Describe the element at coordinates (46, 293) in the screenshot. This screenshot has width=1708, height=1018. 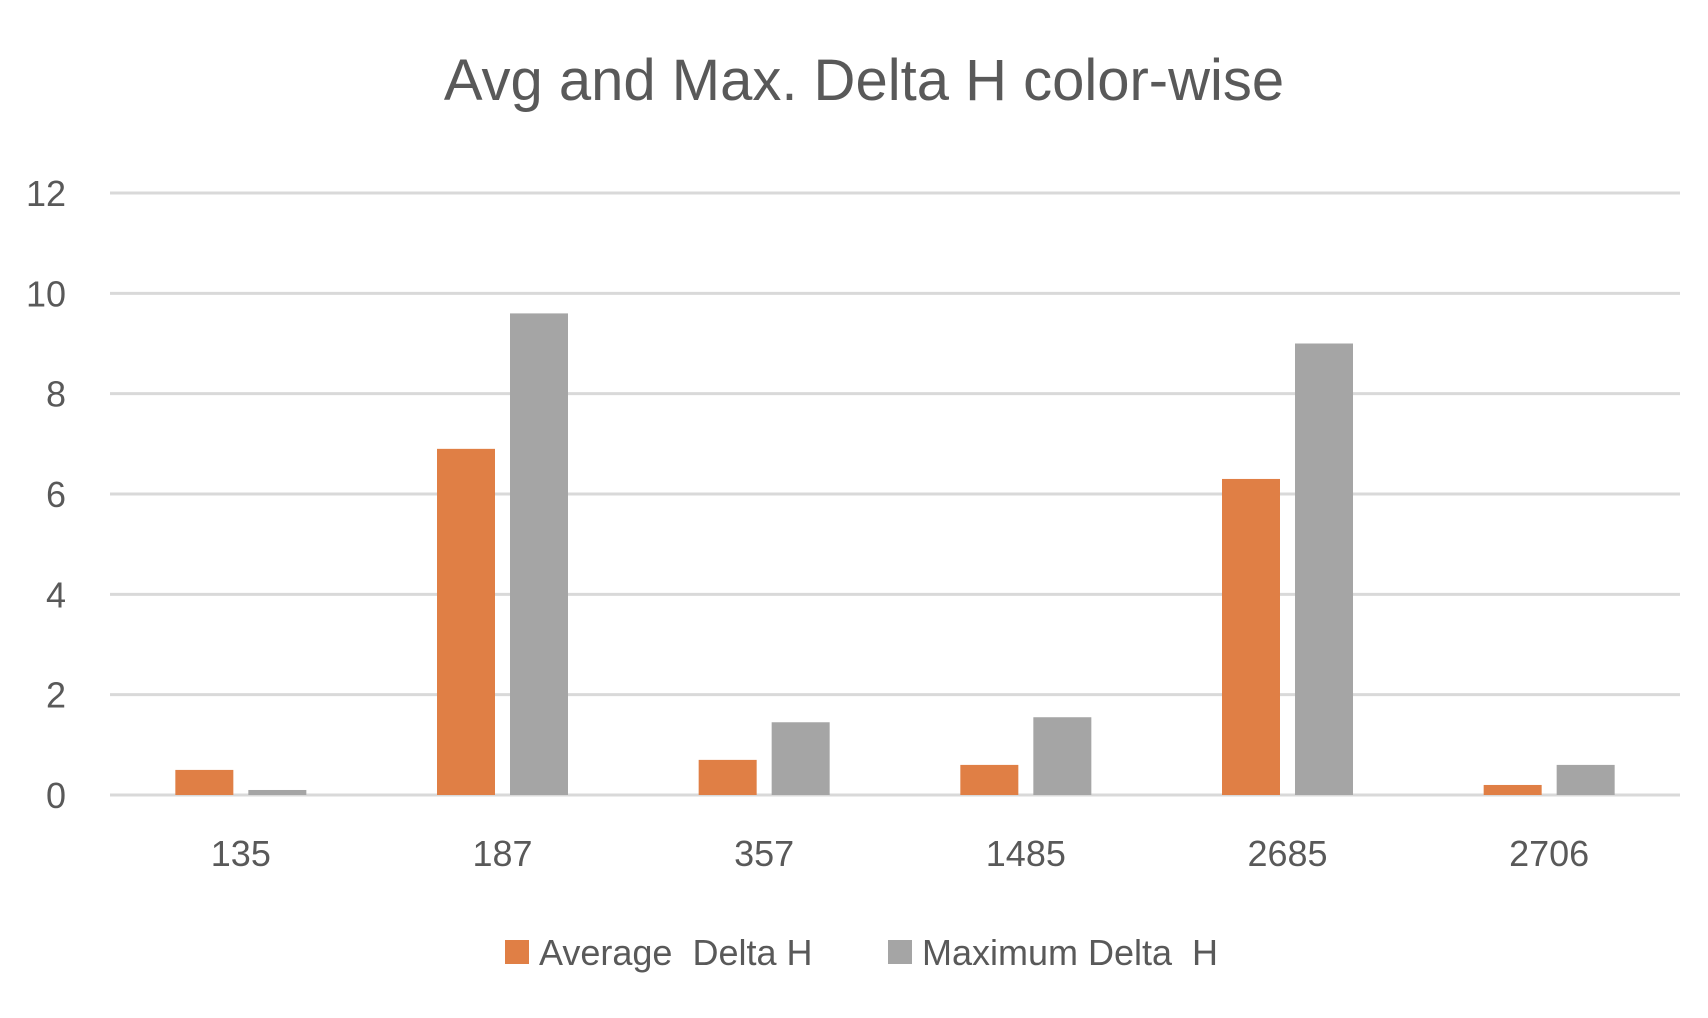
I see `y-tick-label: 10` at that location.